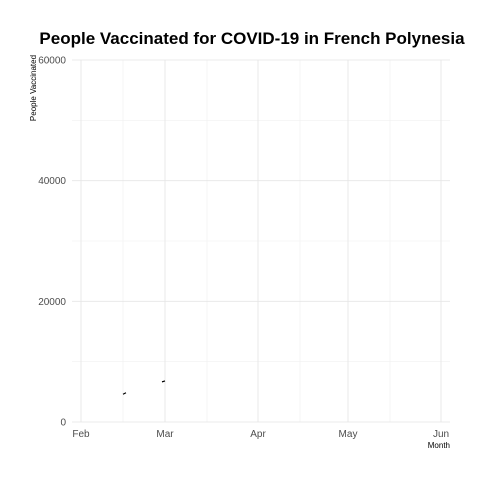  I want to click on y-tick-label: 60000, so click(52, 61).